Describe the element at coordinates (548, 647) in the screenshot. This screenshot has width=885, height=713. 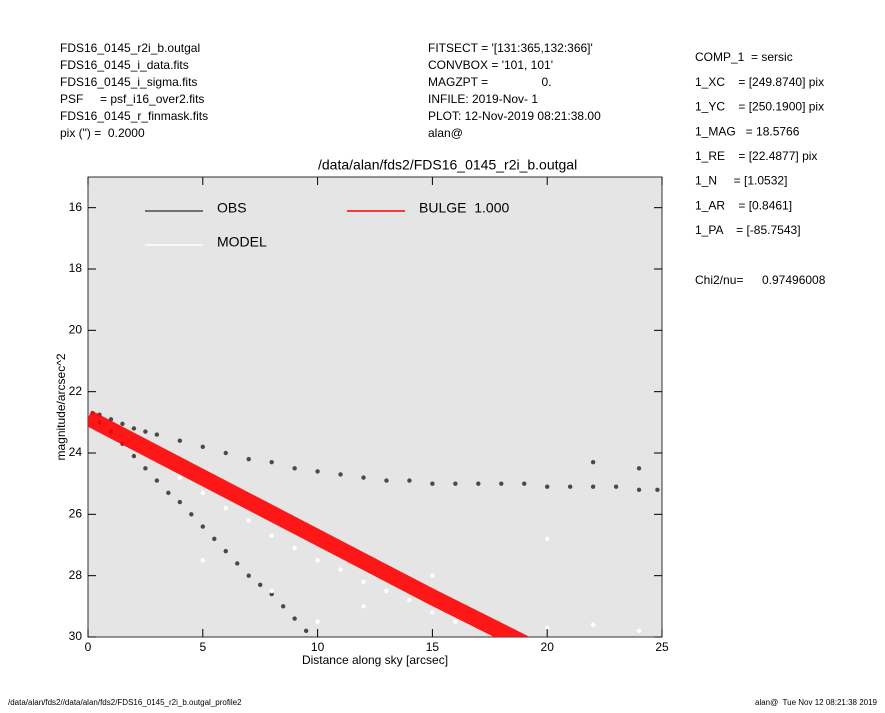
I see `x-tick-label: 20` at that location.